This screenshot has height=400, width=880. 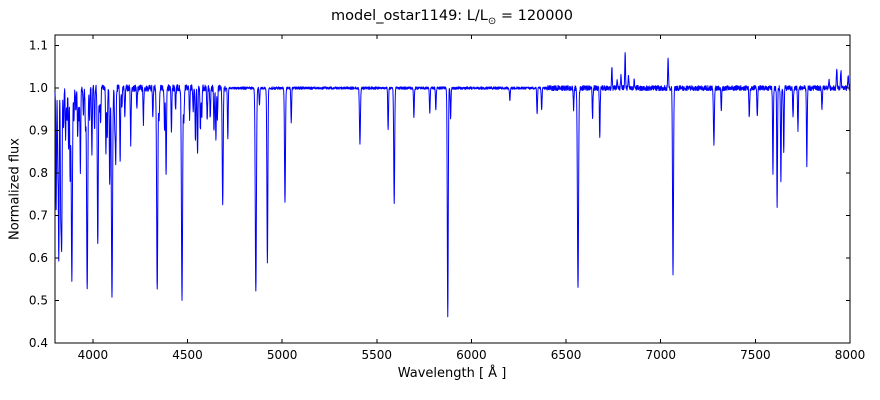 What do you see at coordinates (38, 216) in the screenshot?
I see `y-tick-label: 0.7` at bounding box center [38, 216].